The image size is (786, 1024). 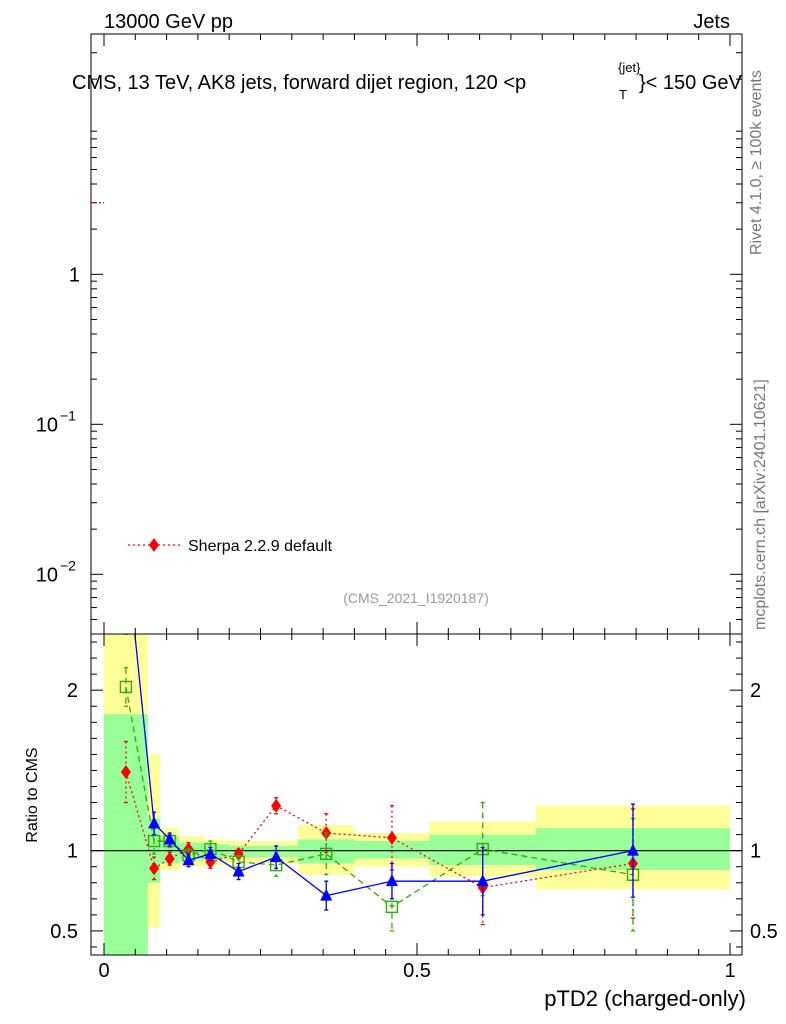 What do you see at coordinates (64, 932) in the screenshot?
I see `ratio-y-tick-label: 0.5` at bounding box center [64, 932].